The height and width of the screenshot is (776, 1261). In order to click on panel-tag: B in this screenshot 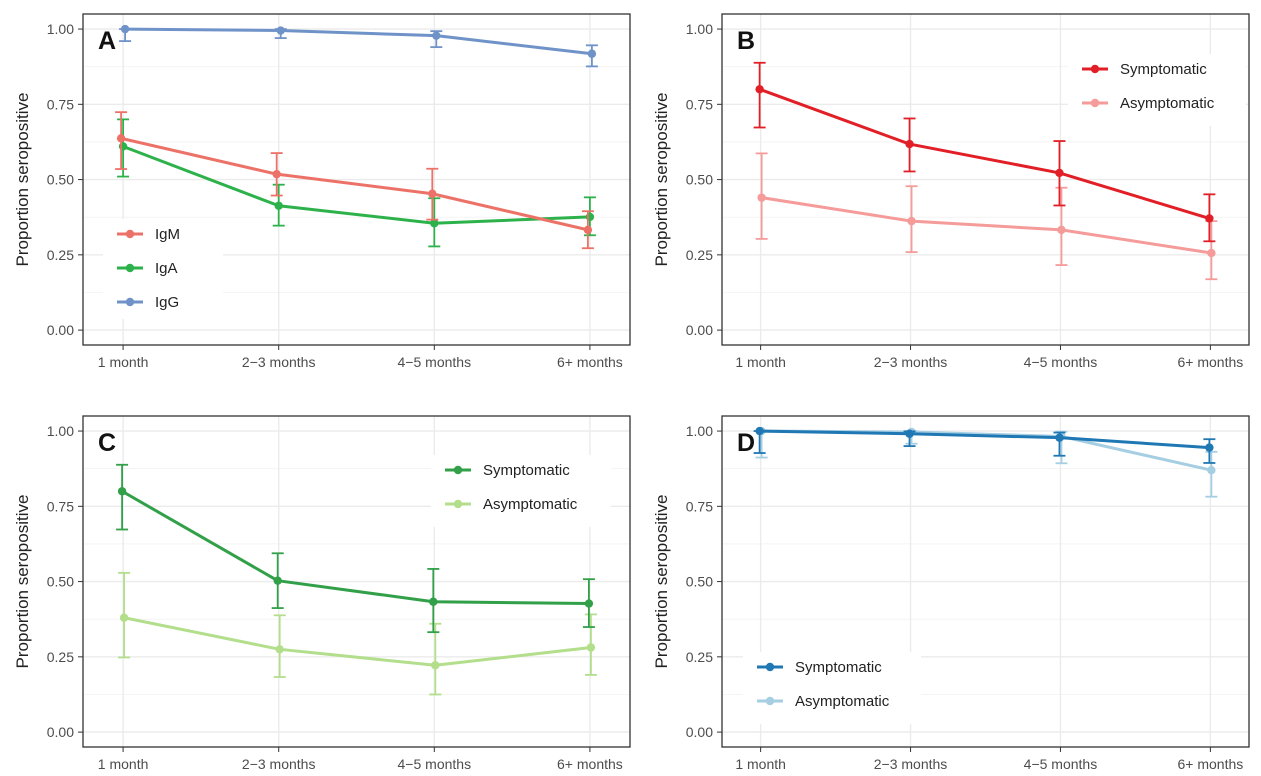, I will do `click(746, 41)`.